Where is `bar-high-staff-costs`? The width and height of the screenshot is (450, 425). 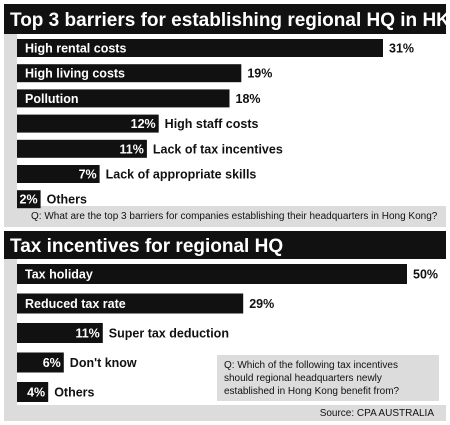 bar-high-staff-costs is located at coordinates (88, 123).